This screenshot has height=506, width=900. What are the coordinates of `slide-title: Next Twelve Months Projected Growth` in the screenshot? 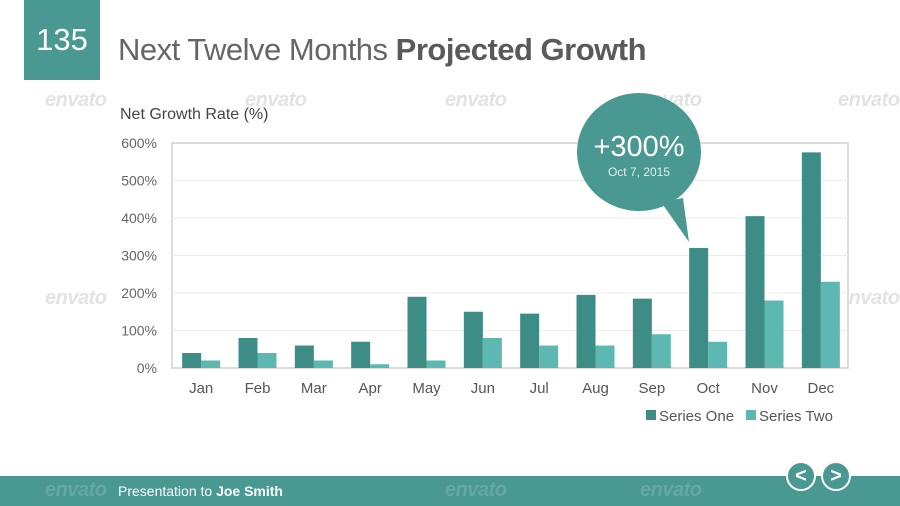 It's located at (382, 50).